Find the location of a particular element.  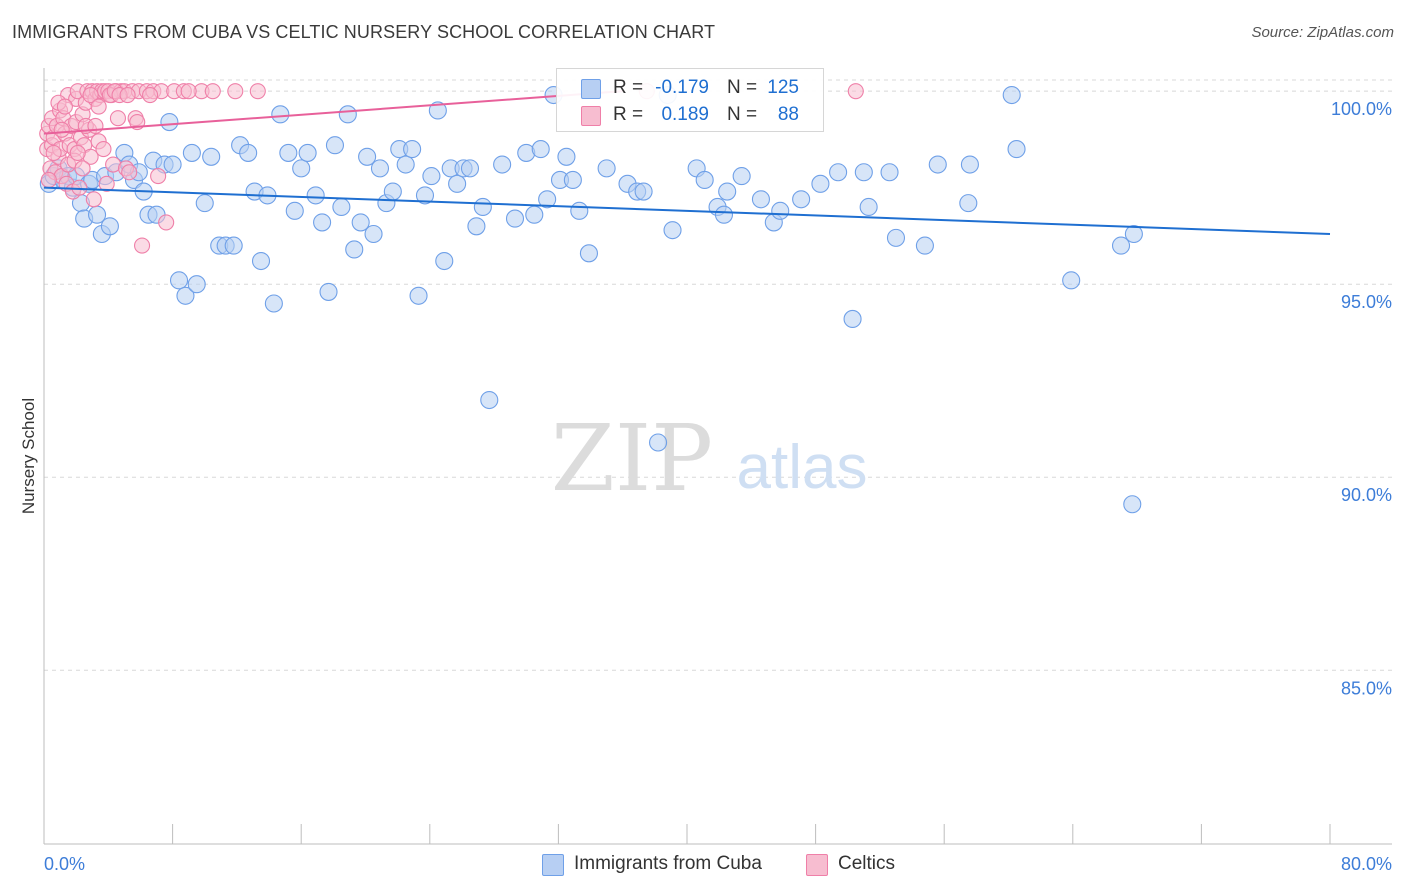

legend-r-value: -0.179 is located at coordinates (682, 87).